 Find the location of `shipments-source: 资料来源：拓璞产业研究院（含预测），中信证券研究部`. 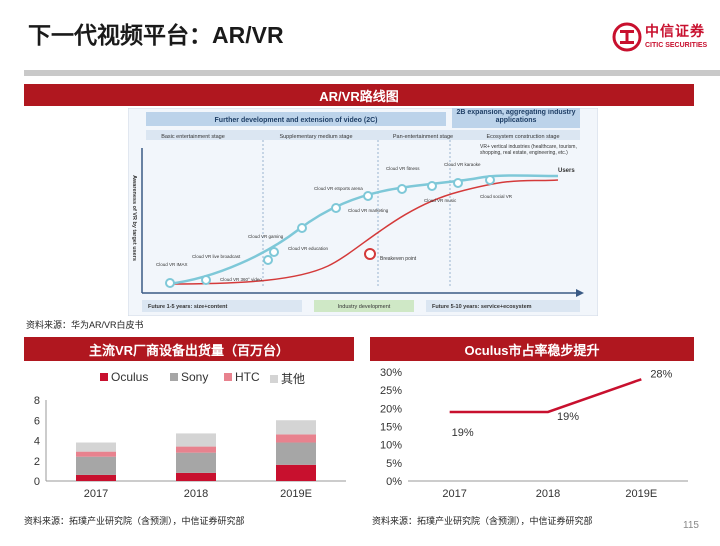

shipments-source: 资料来源：拓璞产业研究院（含预测），中信证券研究部 is located at coordinates (134, 521).